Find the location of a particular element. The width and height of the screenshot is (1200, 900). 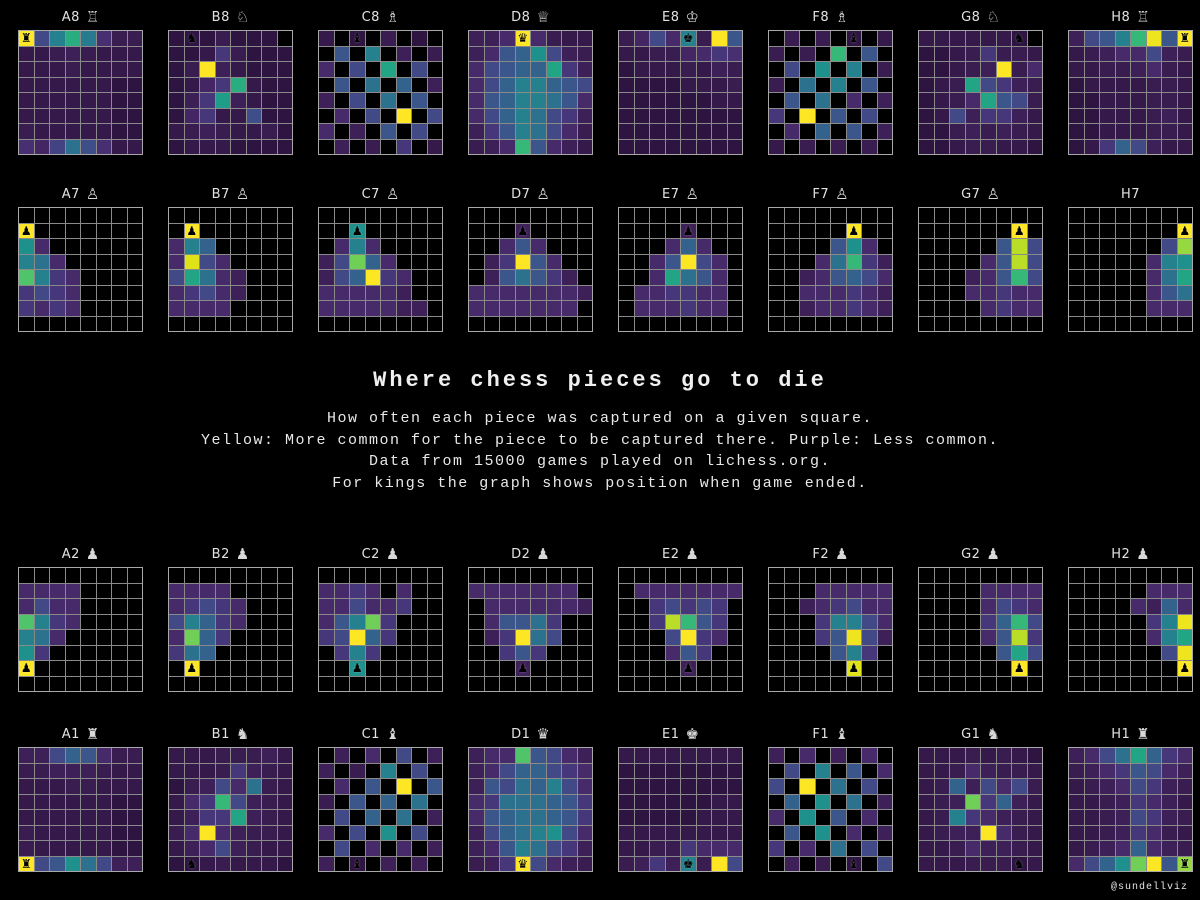

chart-title-f2: F2 ♟ is located at coordinates (830, 554).